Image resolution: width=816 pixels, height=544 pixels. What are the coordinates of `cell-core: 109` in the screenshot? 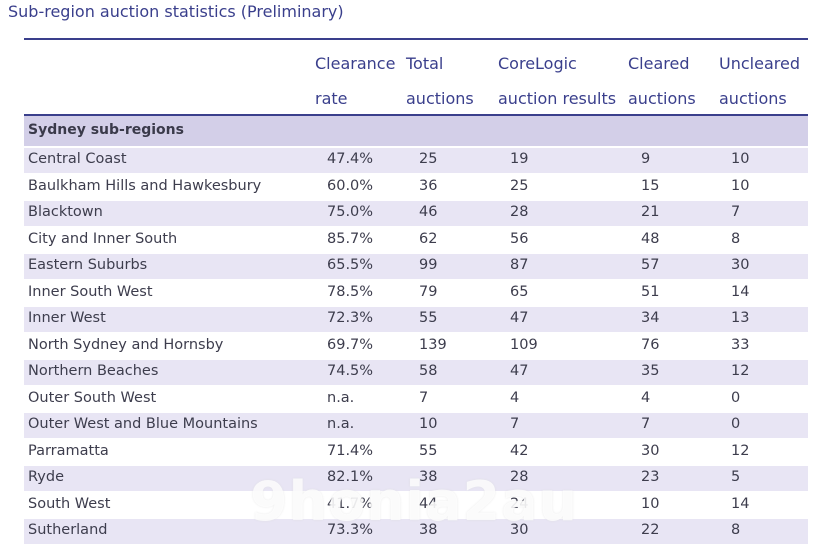 It's located at (524, 344).